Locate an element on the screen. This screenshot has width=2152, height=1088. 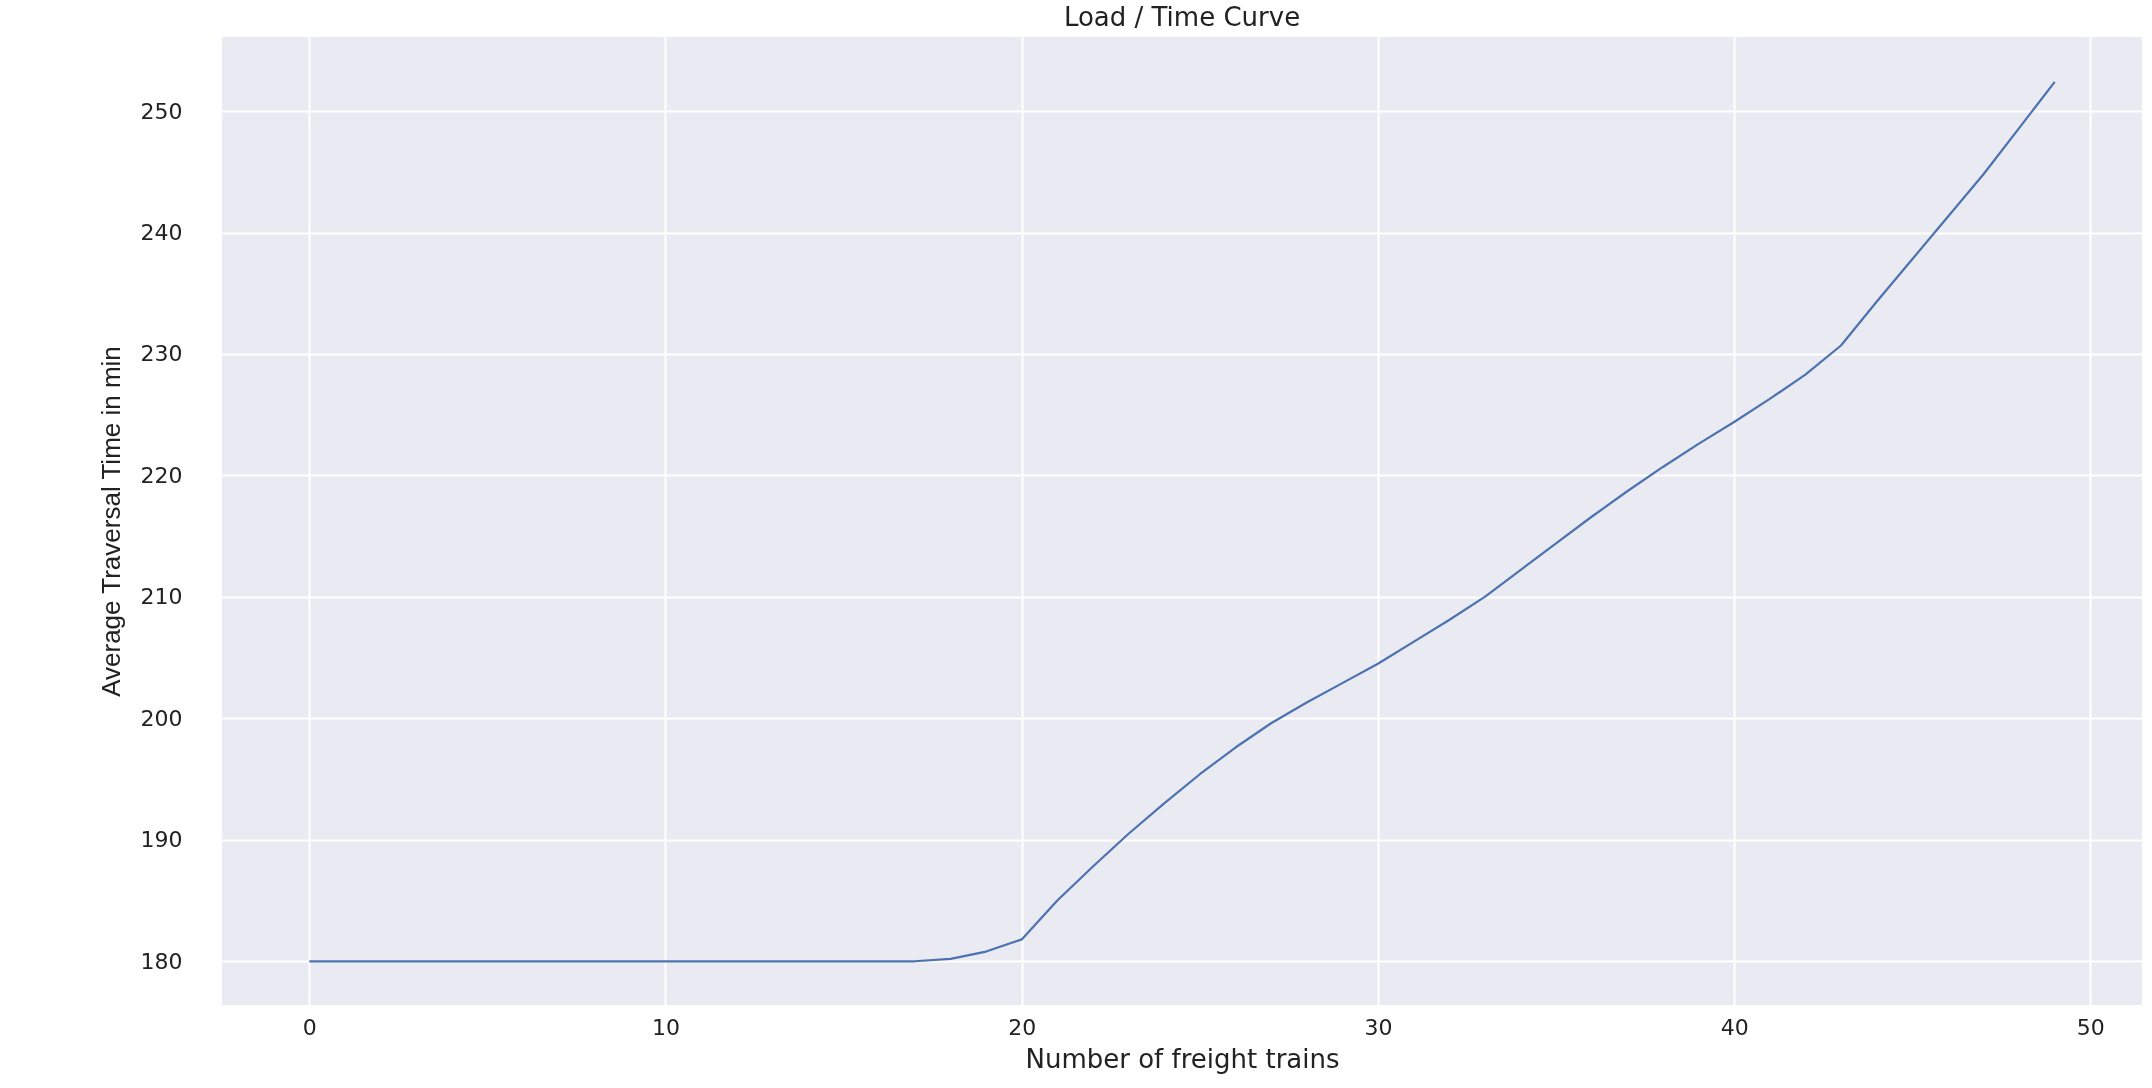
y-tick-label: 200 is located at coordinates (161, 718).